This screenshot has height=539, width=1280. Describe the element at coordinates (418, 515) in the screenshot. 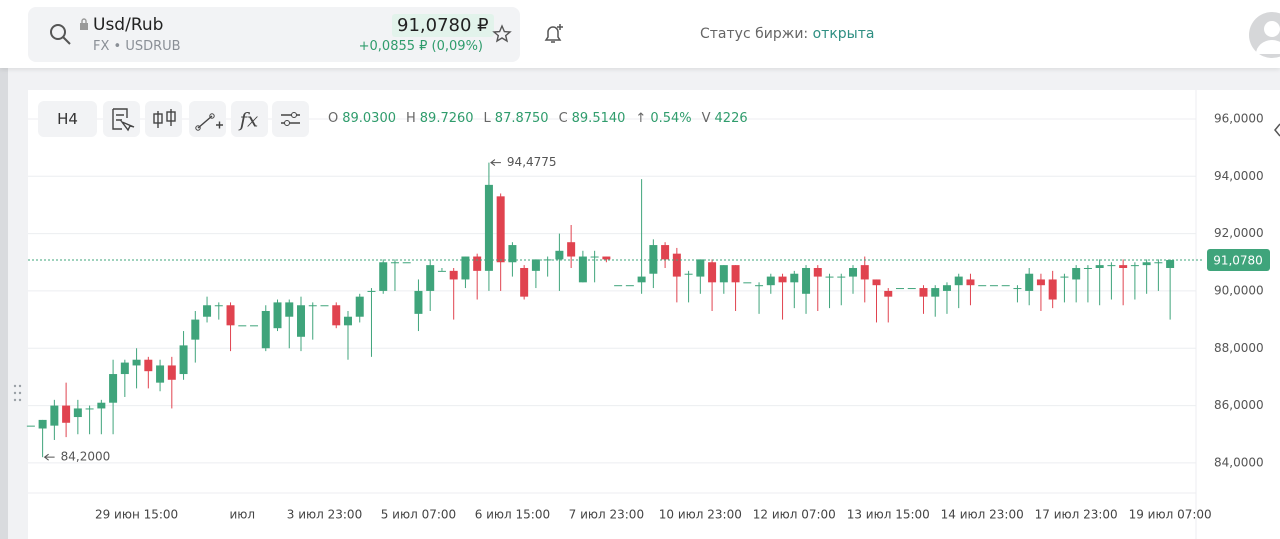

I see `x-tick-label: 5 июл 07:00` at that location.